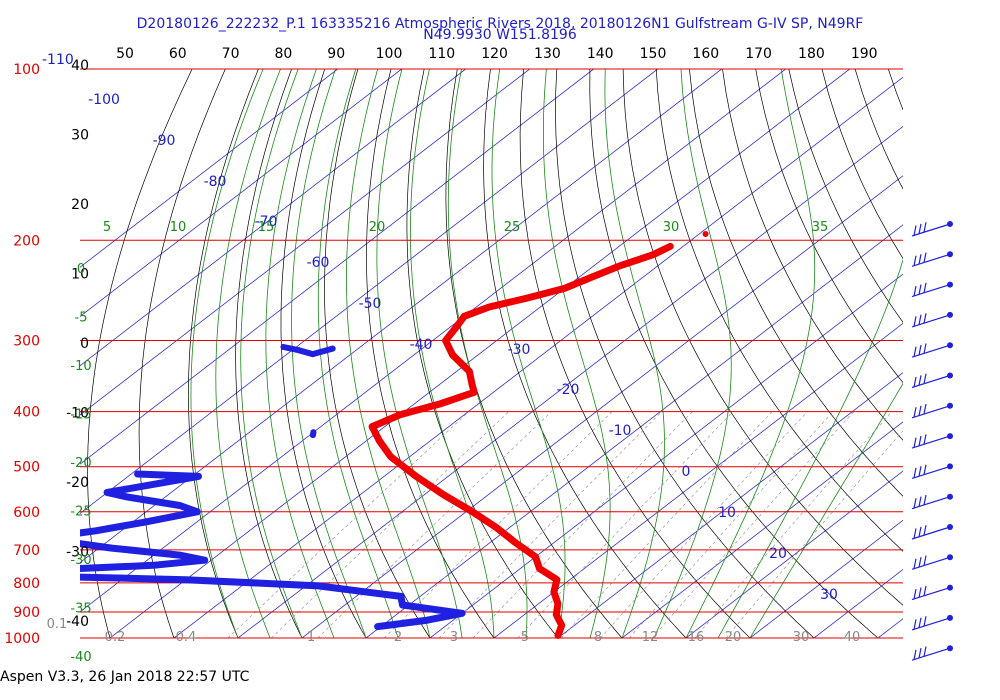  What do you see at coordinates (686, 472) in the screenshot?
I see `isotherm-label: 0` at bounding box center [686, 472].